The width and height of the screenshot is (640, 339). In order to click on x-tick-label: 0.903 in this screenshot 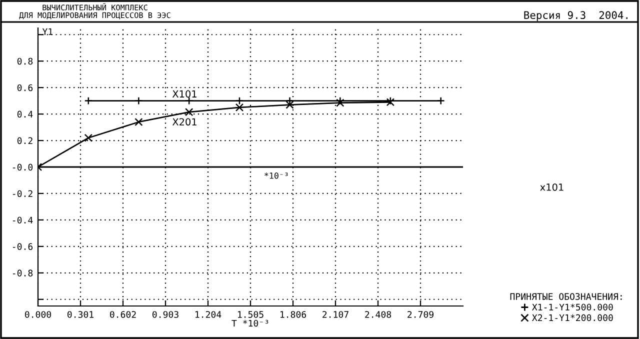, I will do `click(165, 314)`.